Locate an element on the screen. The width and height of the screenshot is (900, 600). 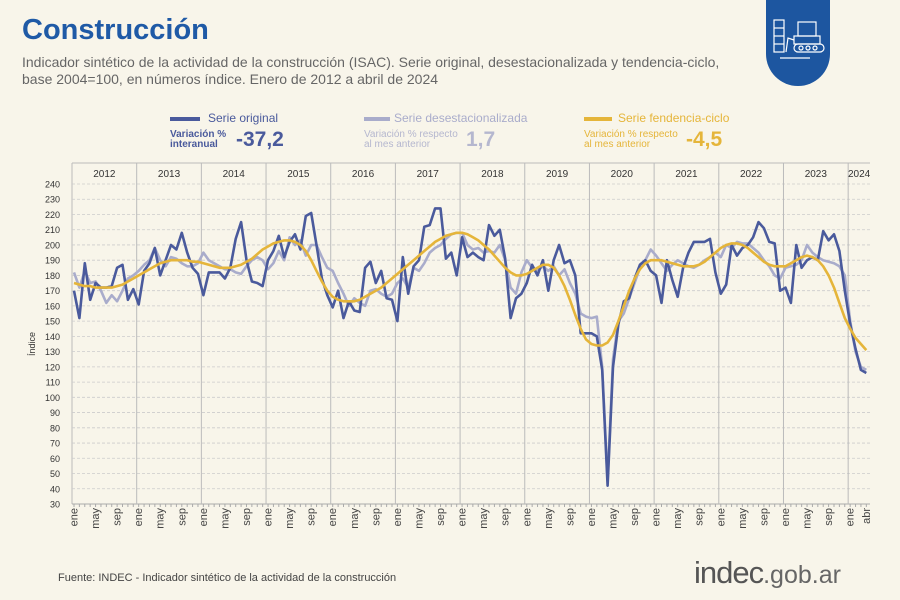
y-tick-label: 30 is located at coordinates (55, 505).